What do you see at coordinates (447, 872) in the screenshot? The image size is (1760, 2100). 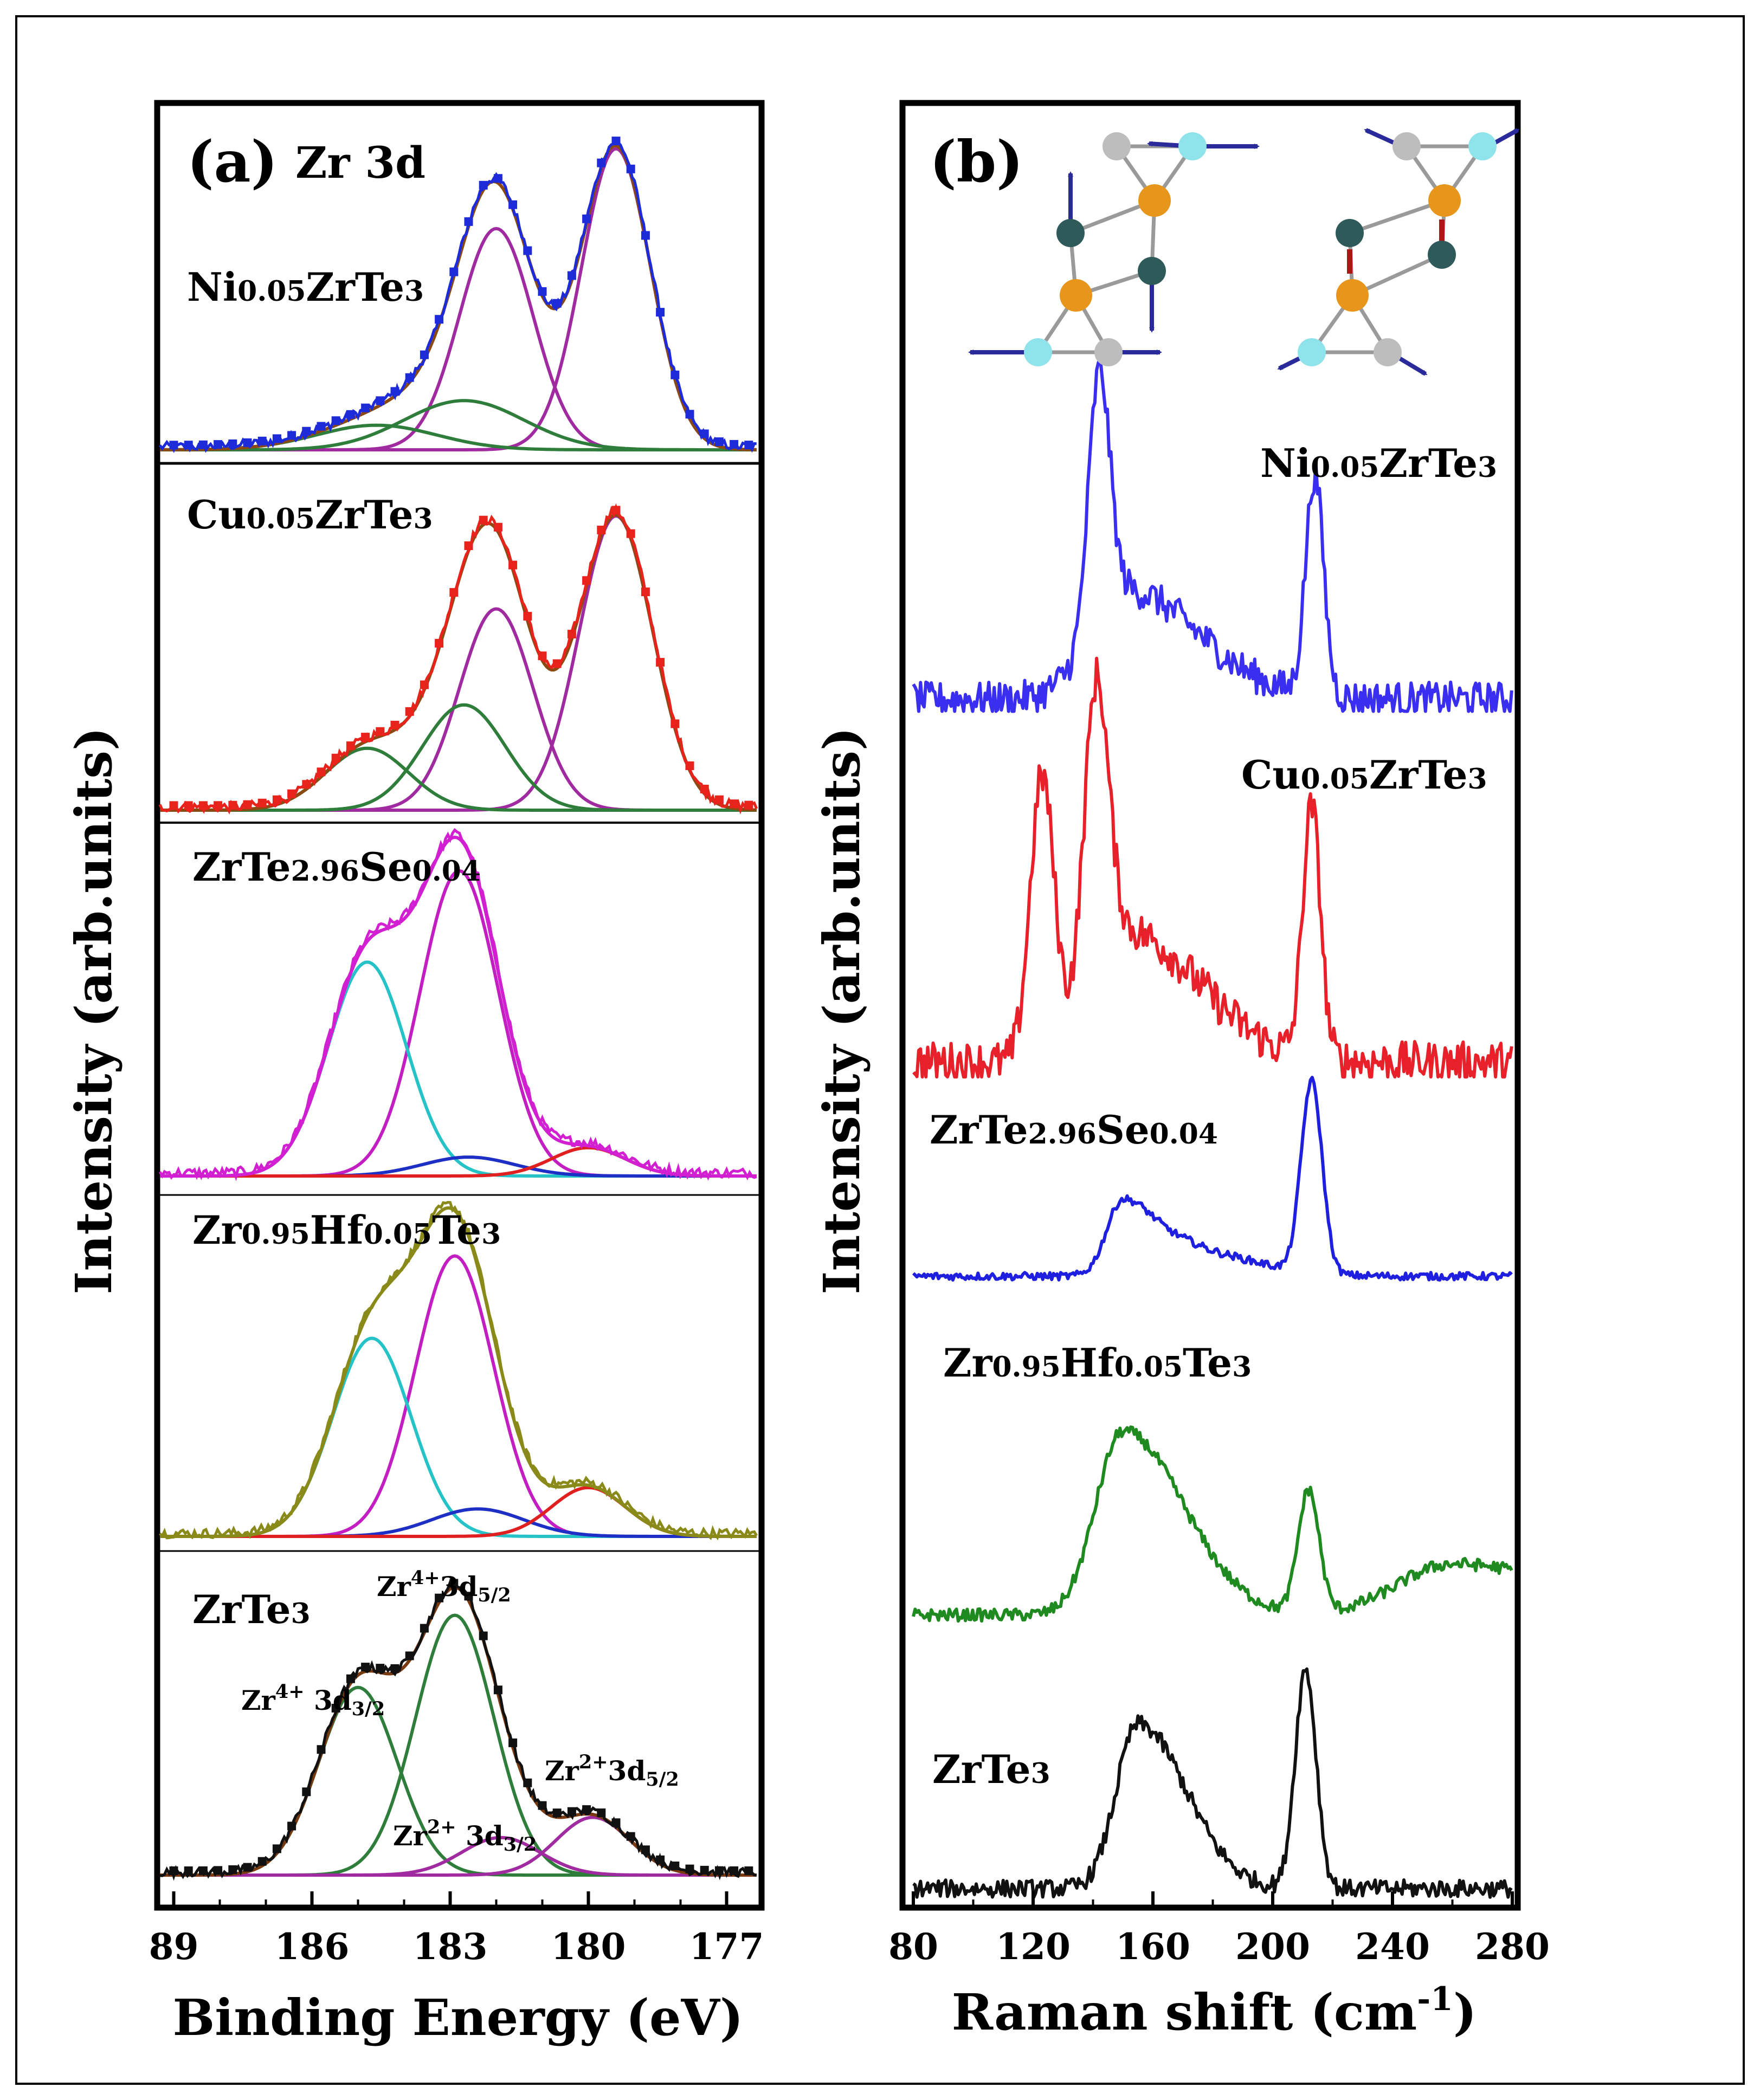 I see `sample-subscript: 0.04` at bounding box center [447, 872].